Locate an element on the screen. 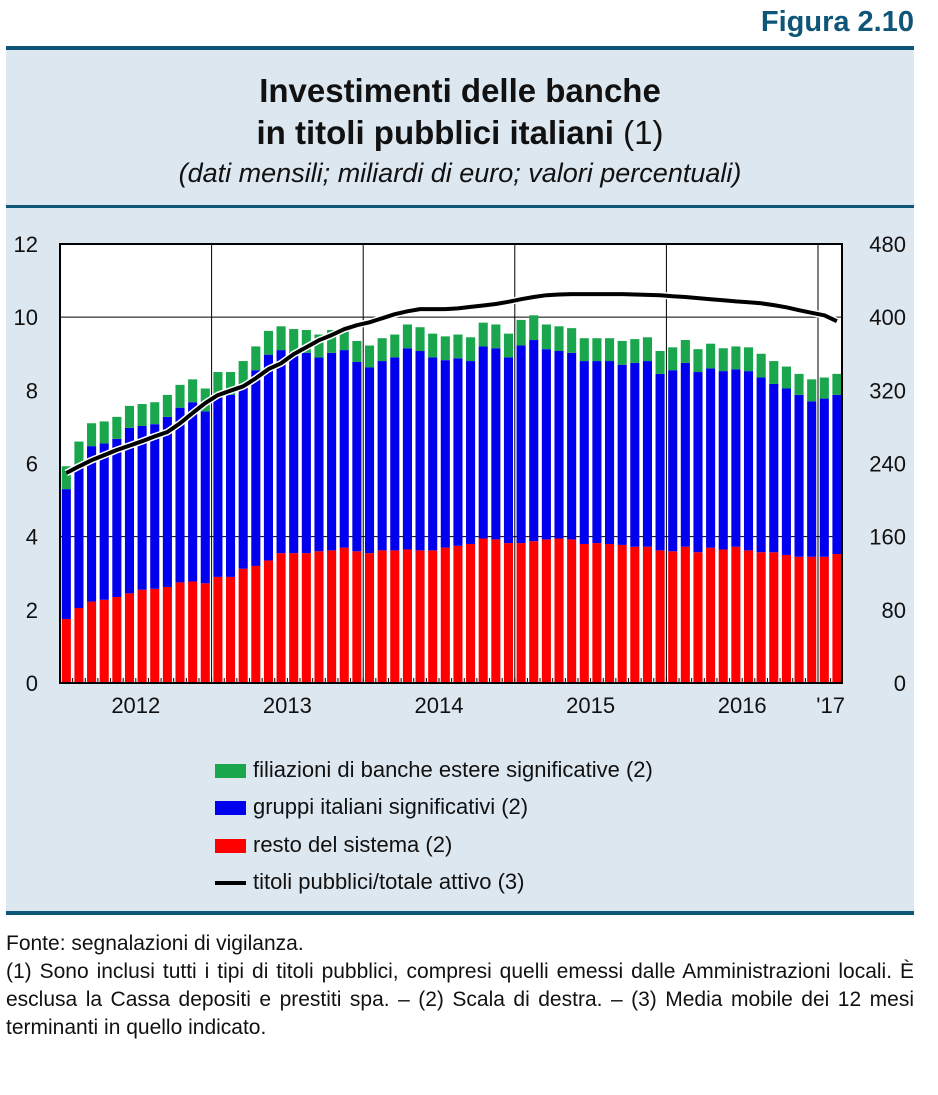 This screenshot has width=938, height=1095. y-right-tick-label: 80 is located at coordinates (894, 610).